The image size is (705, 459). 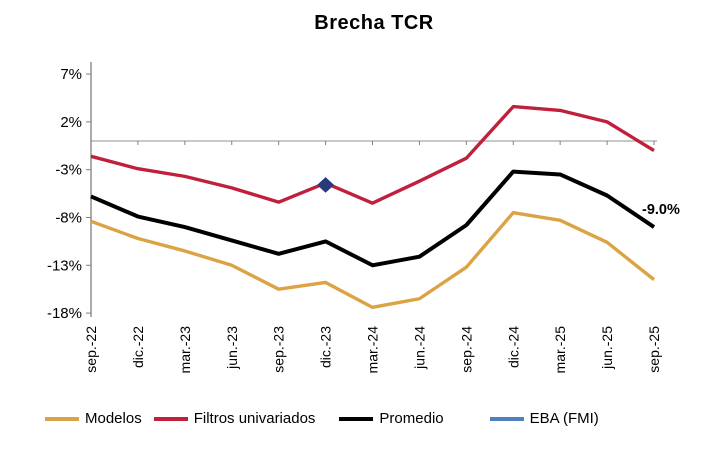 I want to click on legend-label-filtros-univariados: Filtros univariados, so click(x=254, y=418).